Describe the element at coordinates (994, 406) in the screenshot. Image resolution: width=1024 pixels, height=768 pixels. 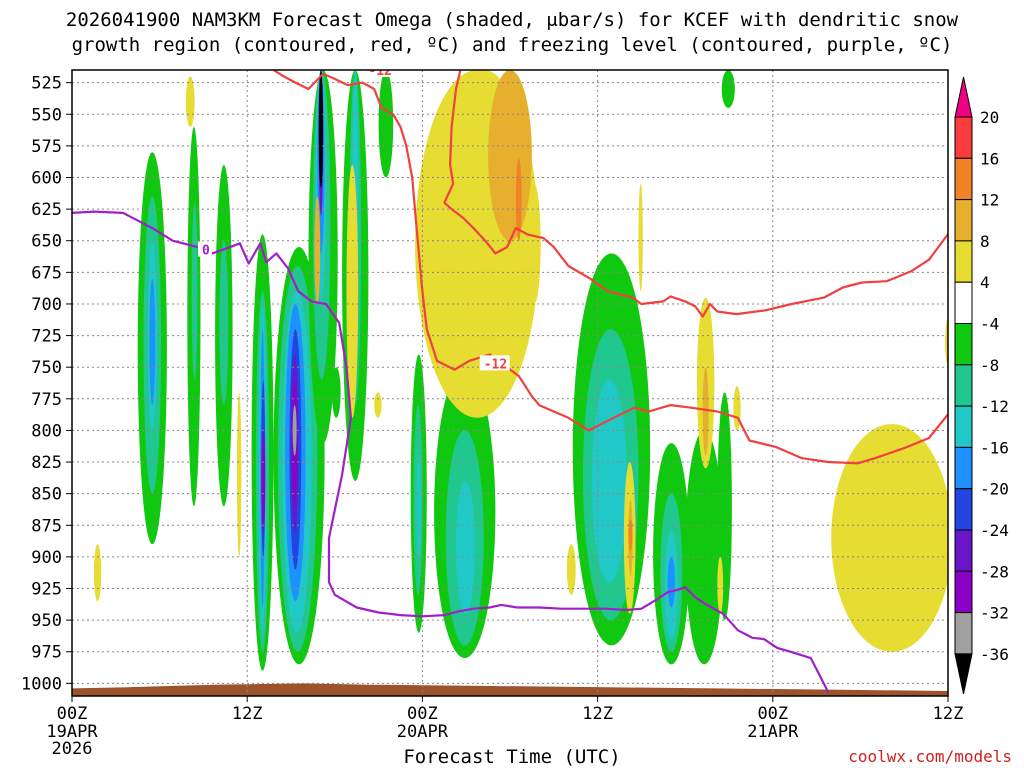
I see `colorbar-label: -12` at that location.